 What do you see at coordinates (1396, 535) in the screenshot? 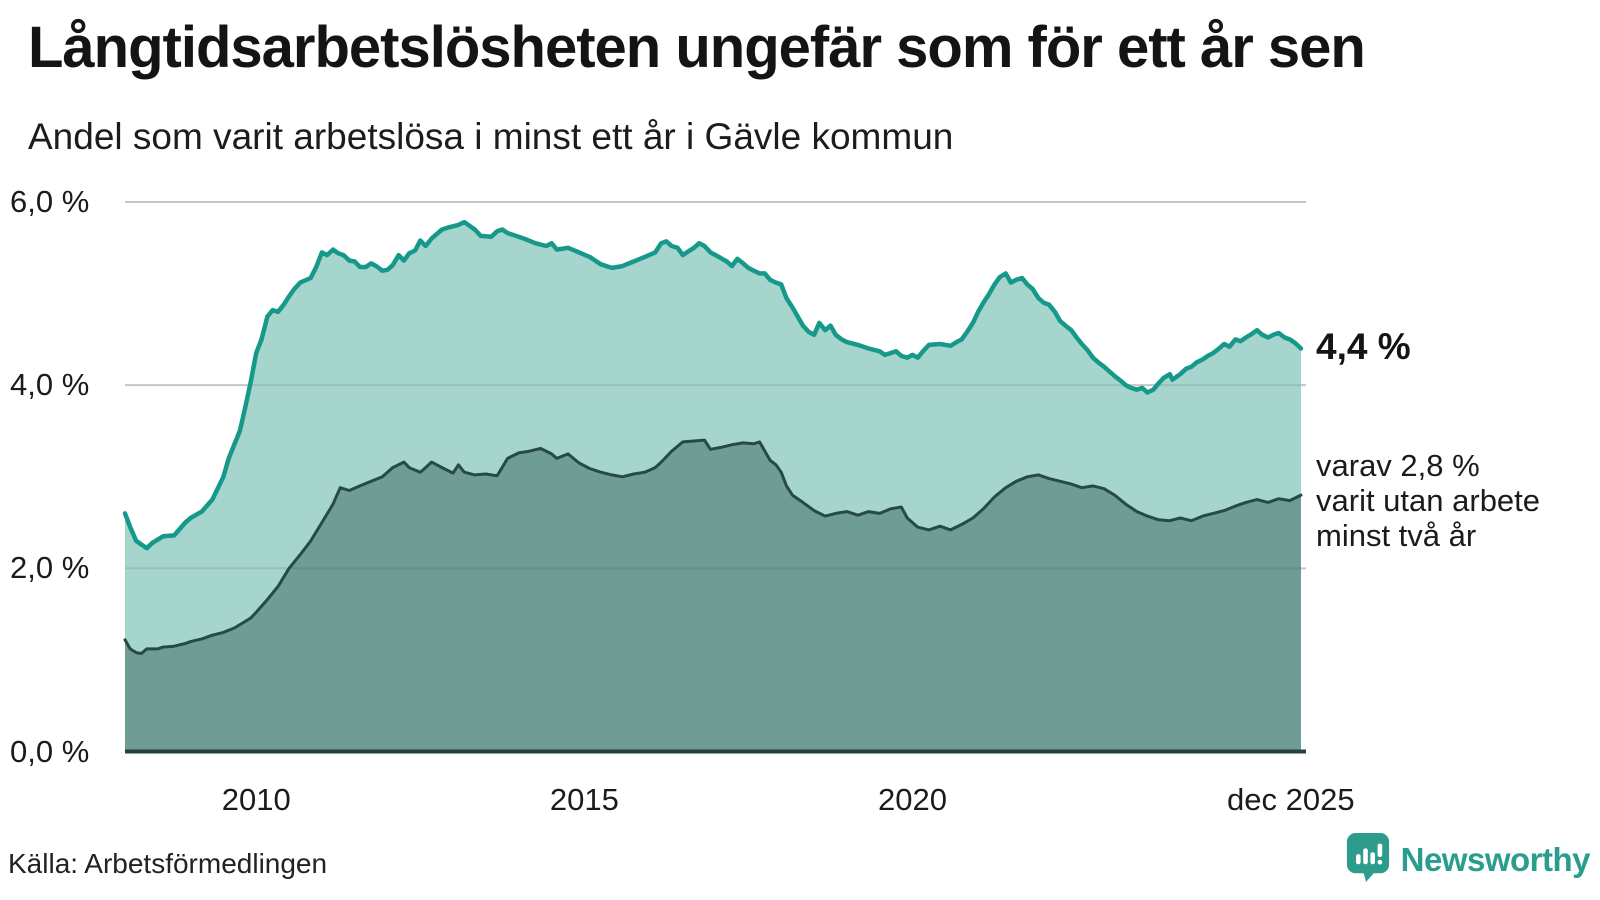
I see `breakdown-line-3: minst två år` at bounding box center [1396, 535].